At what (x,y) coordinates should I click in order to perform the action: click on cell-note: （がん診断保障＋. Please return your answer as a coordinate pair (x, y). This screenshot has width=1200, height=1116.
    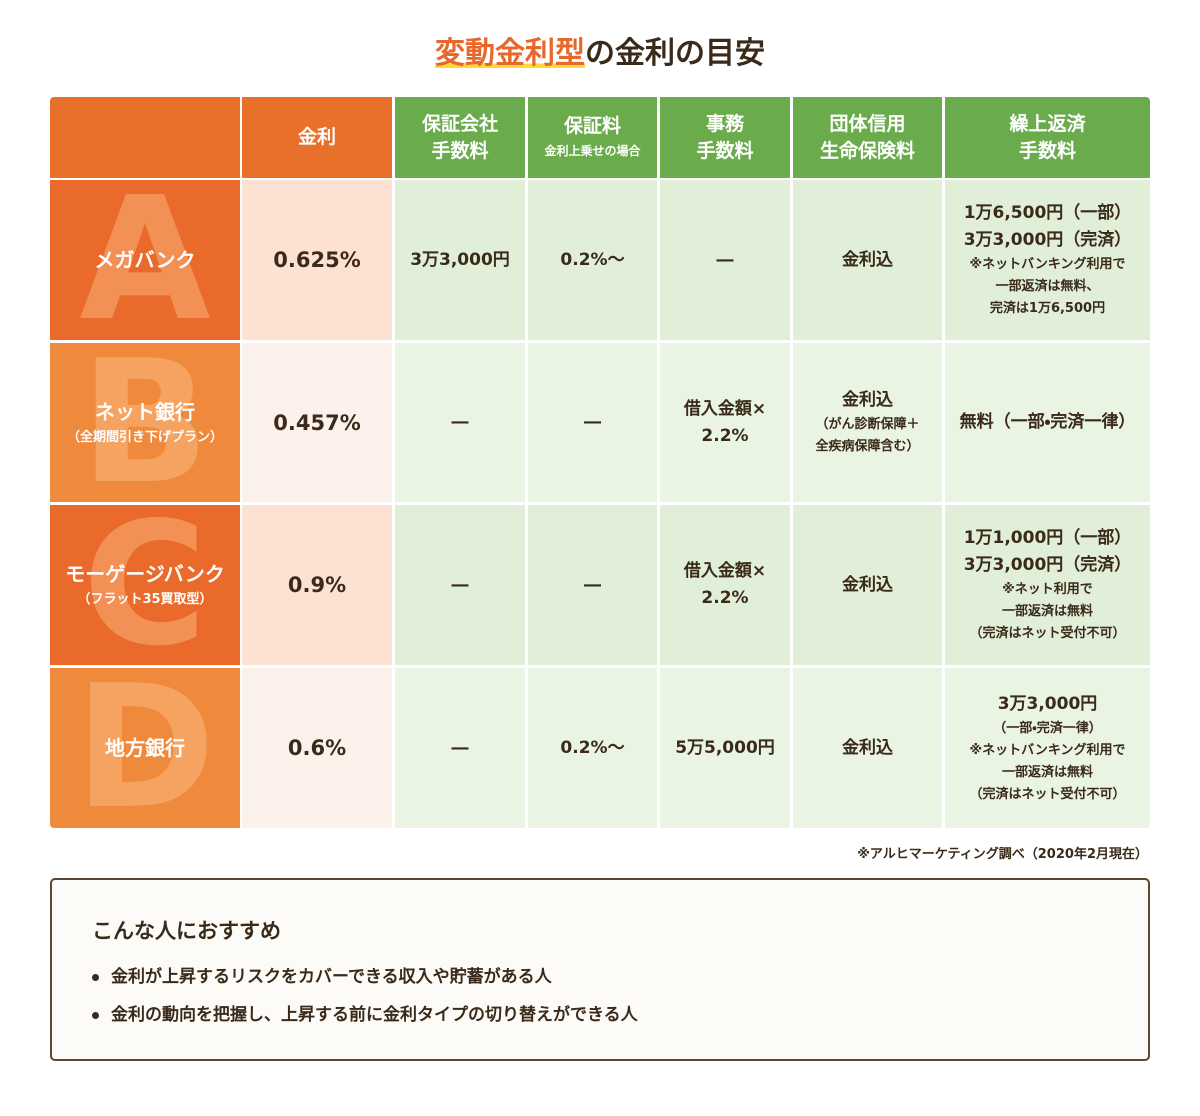
    Looking at the image, I should click on (867, 424).